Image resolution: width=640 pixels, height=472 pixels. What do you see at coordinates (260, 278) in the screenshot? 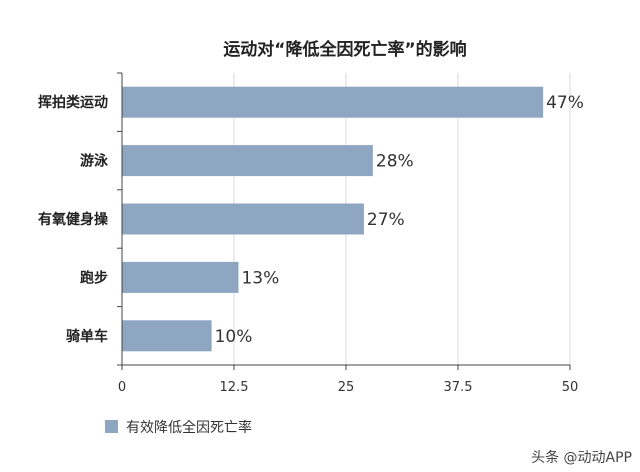
I see `data-label: 13%` at bounding box center [260, 278].